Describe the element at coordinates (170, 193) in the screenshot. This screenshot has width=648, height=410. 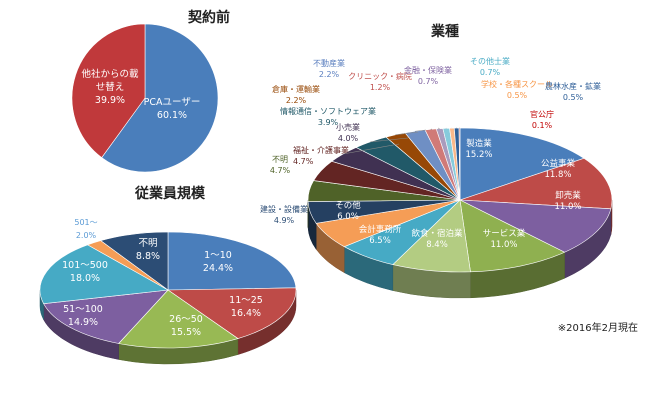
I see `chart-title-employees: 従業員規模` at that location.